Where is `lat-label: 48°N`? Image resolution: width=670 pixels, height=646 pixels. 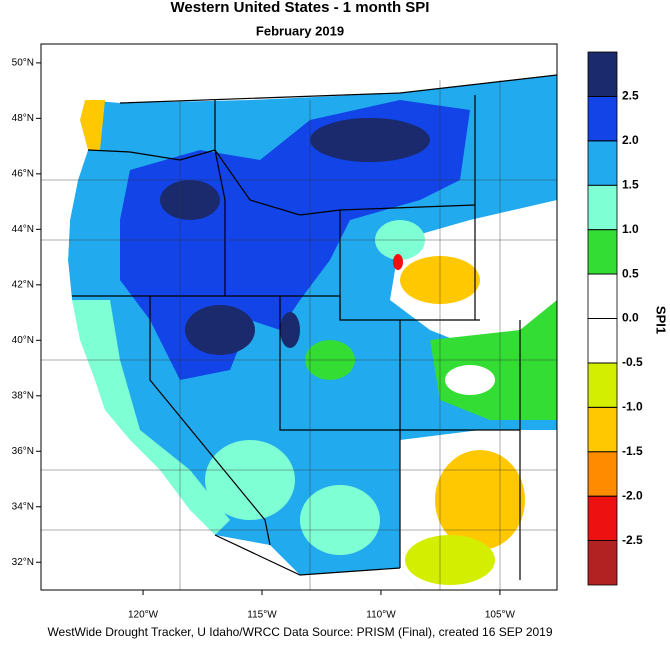 lat-label: 48°N is located at coordinates (23, 118).